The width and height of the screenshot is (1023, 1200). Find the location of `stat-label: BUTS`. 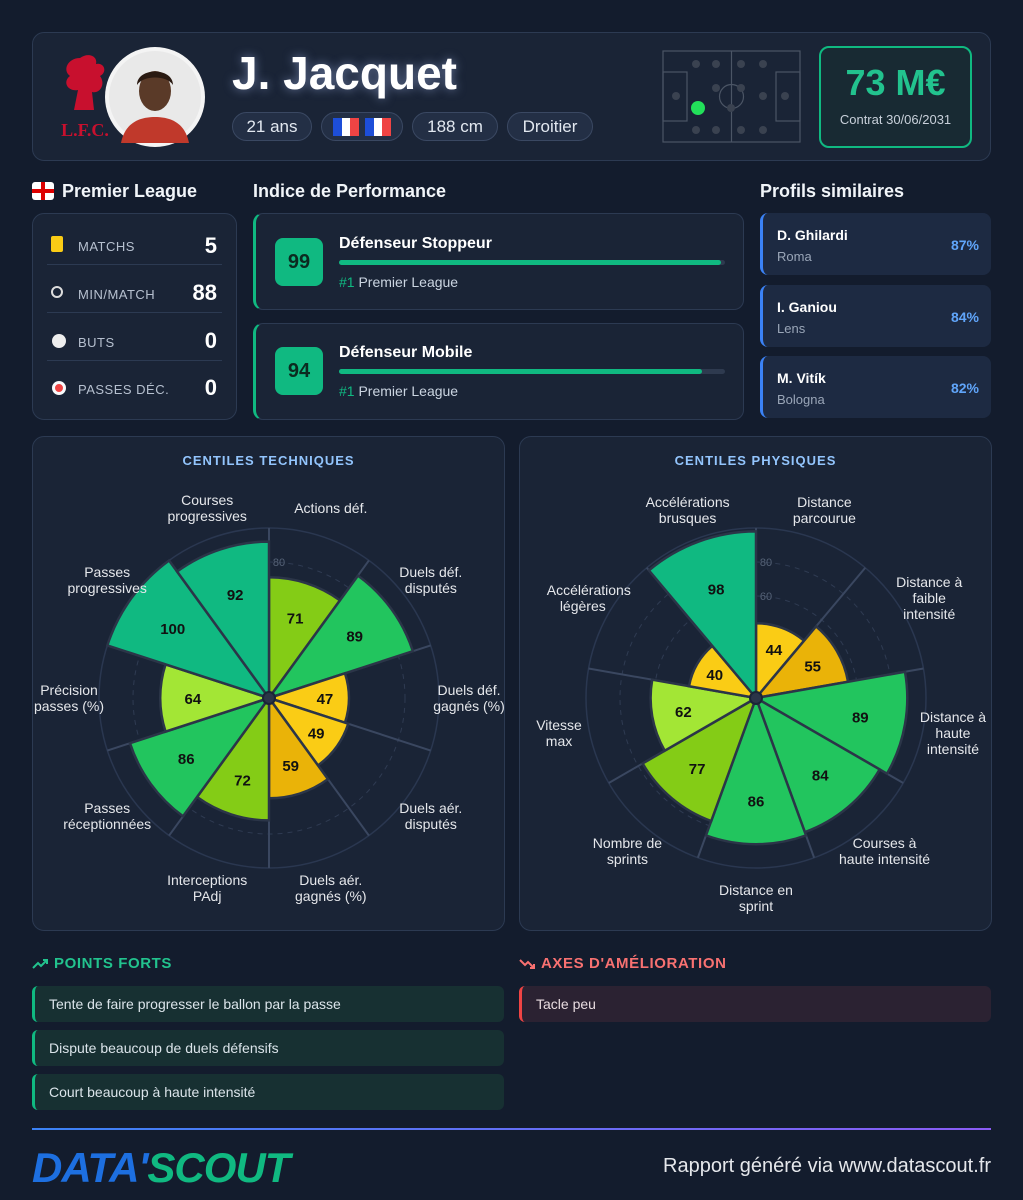

stat-label: BUTS is located at coordinates (96, 342).